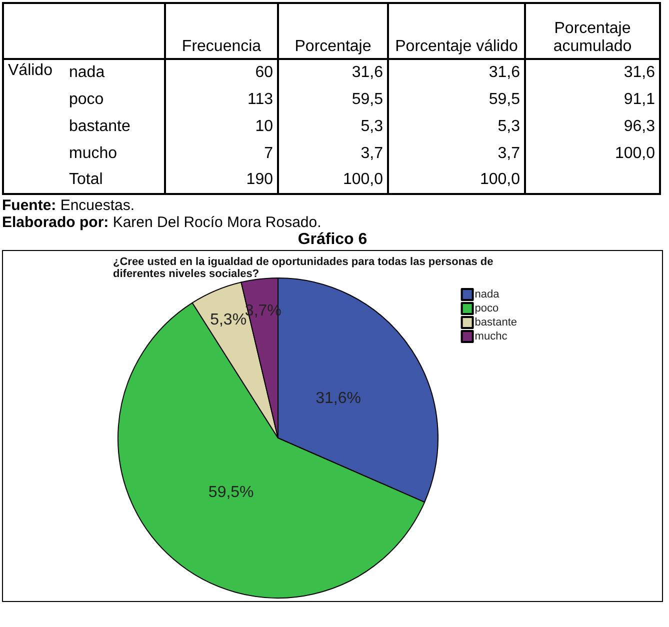  What do you see at coordinates (333, 31) in the screenshot?
I see `text: Porcentaje` at bounding box center [333, 31].